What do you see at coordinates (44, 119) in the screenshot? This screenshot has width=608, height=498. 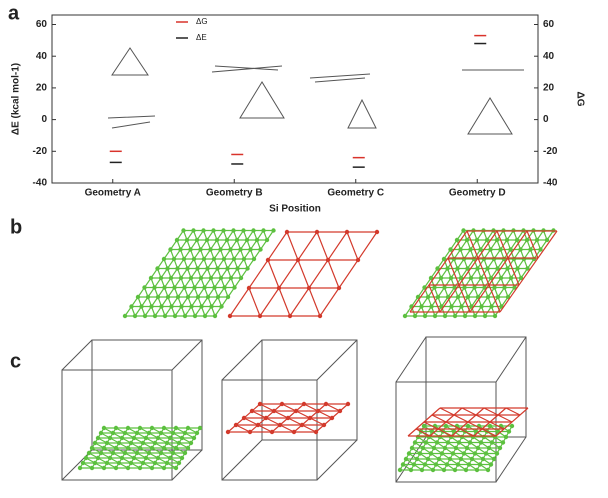 I see `y-tick-label: 0` at bounding box center [44, 119].